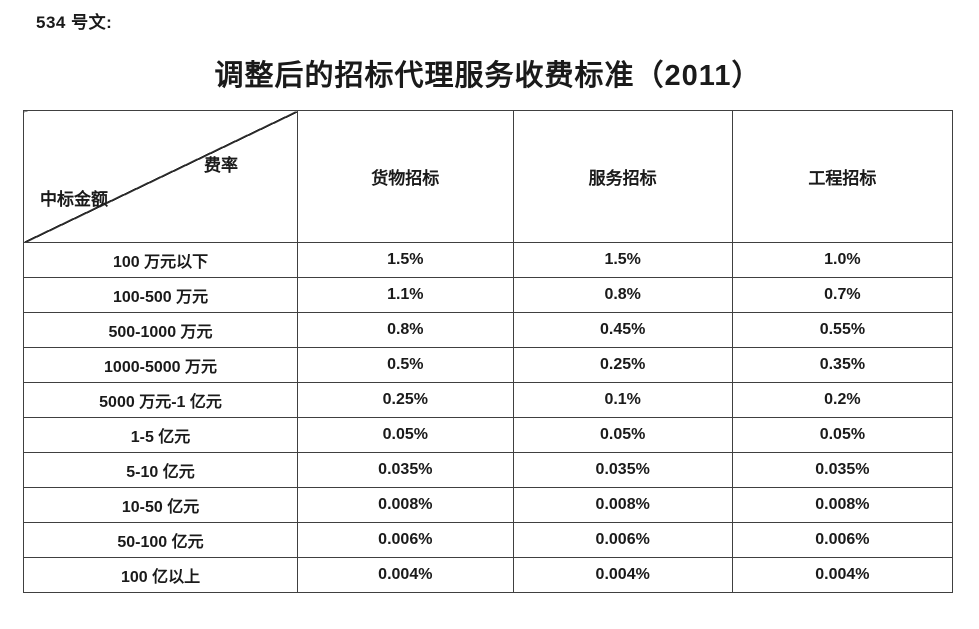 This screenshot has height=629, width=979. I want to click on table-row: 100 万元以下 1.5% 1.5% 1.0%, so click(488, 260).